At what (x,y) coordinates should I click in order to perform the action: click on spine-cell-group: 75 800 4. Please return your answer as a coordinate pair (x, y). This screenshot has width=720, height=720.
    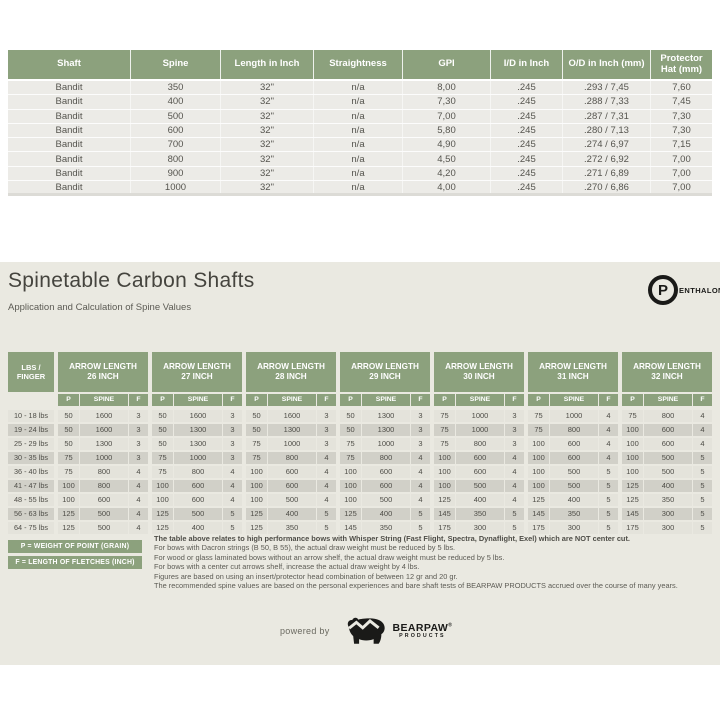
    Looking at the image, I should click on (573, 430).